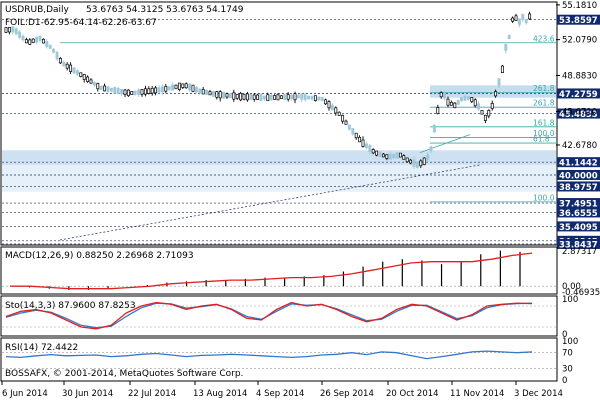  Describe the element at coordinates (165, 10) in the screenshot. I see `ohlc-label: 53.6763 54.3125 53.6763 54.1749` at that location.